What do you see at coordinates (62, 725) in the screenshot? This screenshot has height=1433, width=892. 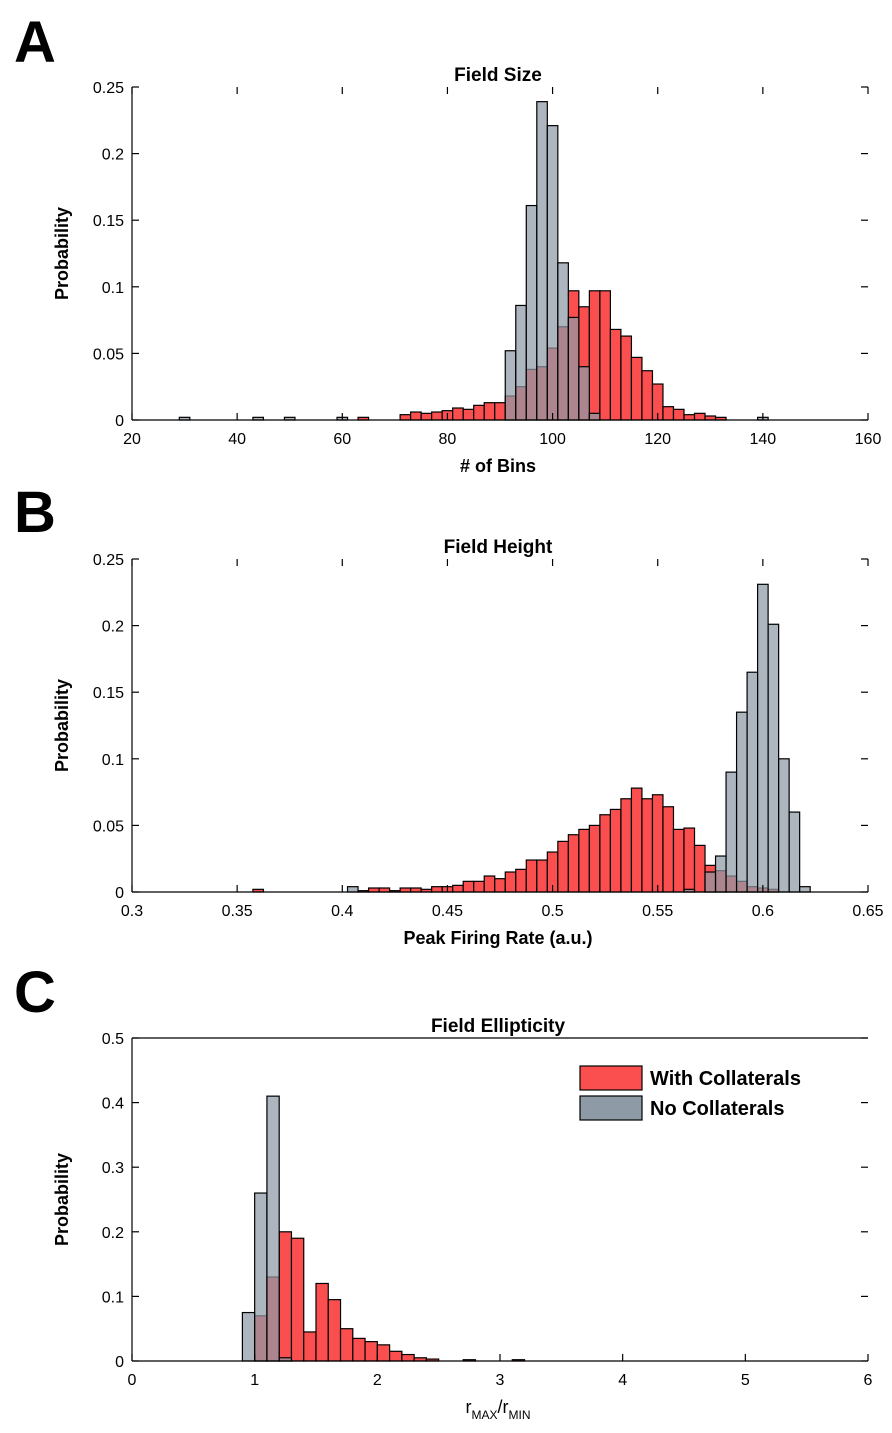 I see `y-axis-label-b: Probability` at bounding box center [62, 725].